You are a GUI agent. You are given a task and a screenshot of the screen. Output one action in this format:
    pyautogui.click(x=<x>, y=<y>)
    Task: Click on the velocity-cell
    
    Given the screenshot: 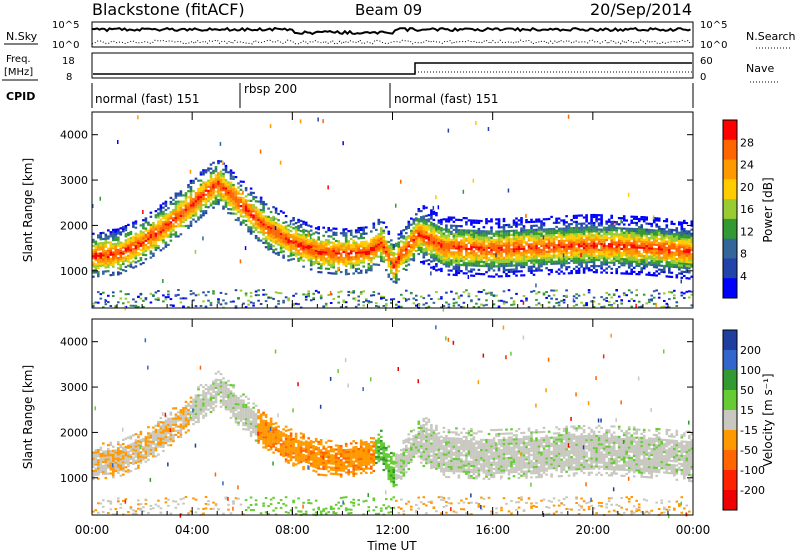 What is the action you would take?
    pyautogui.click(x=93, y=479)
    